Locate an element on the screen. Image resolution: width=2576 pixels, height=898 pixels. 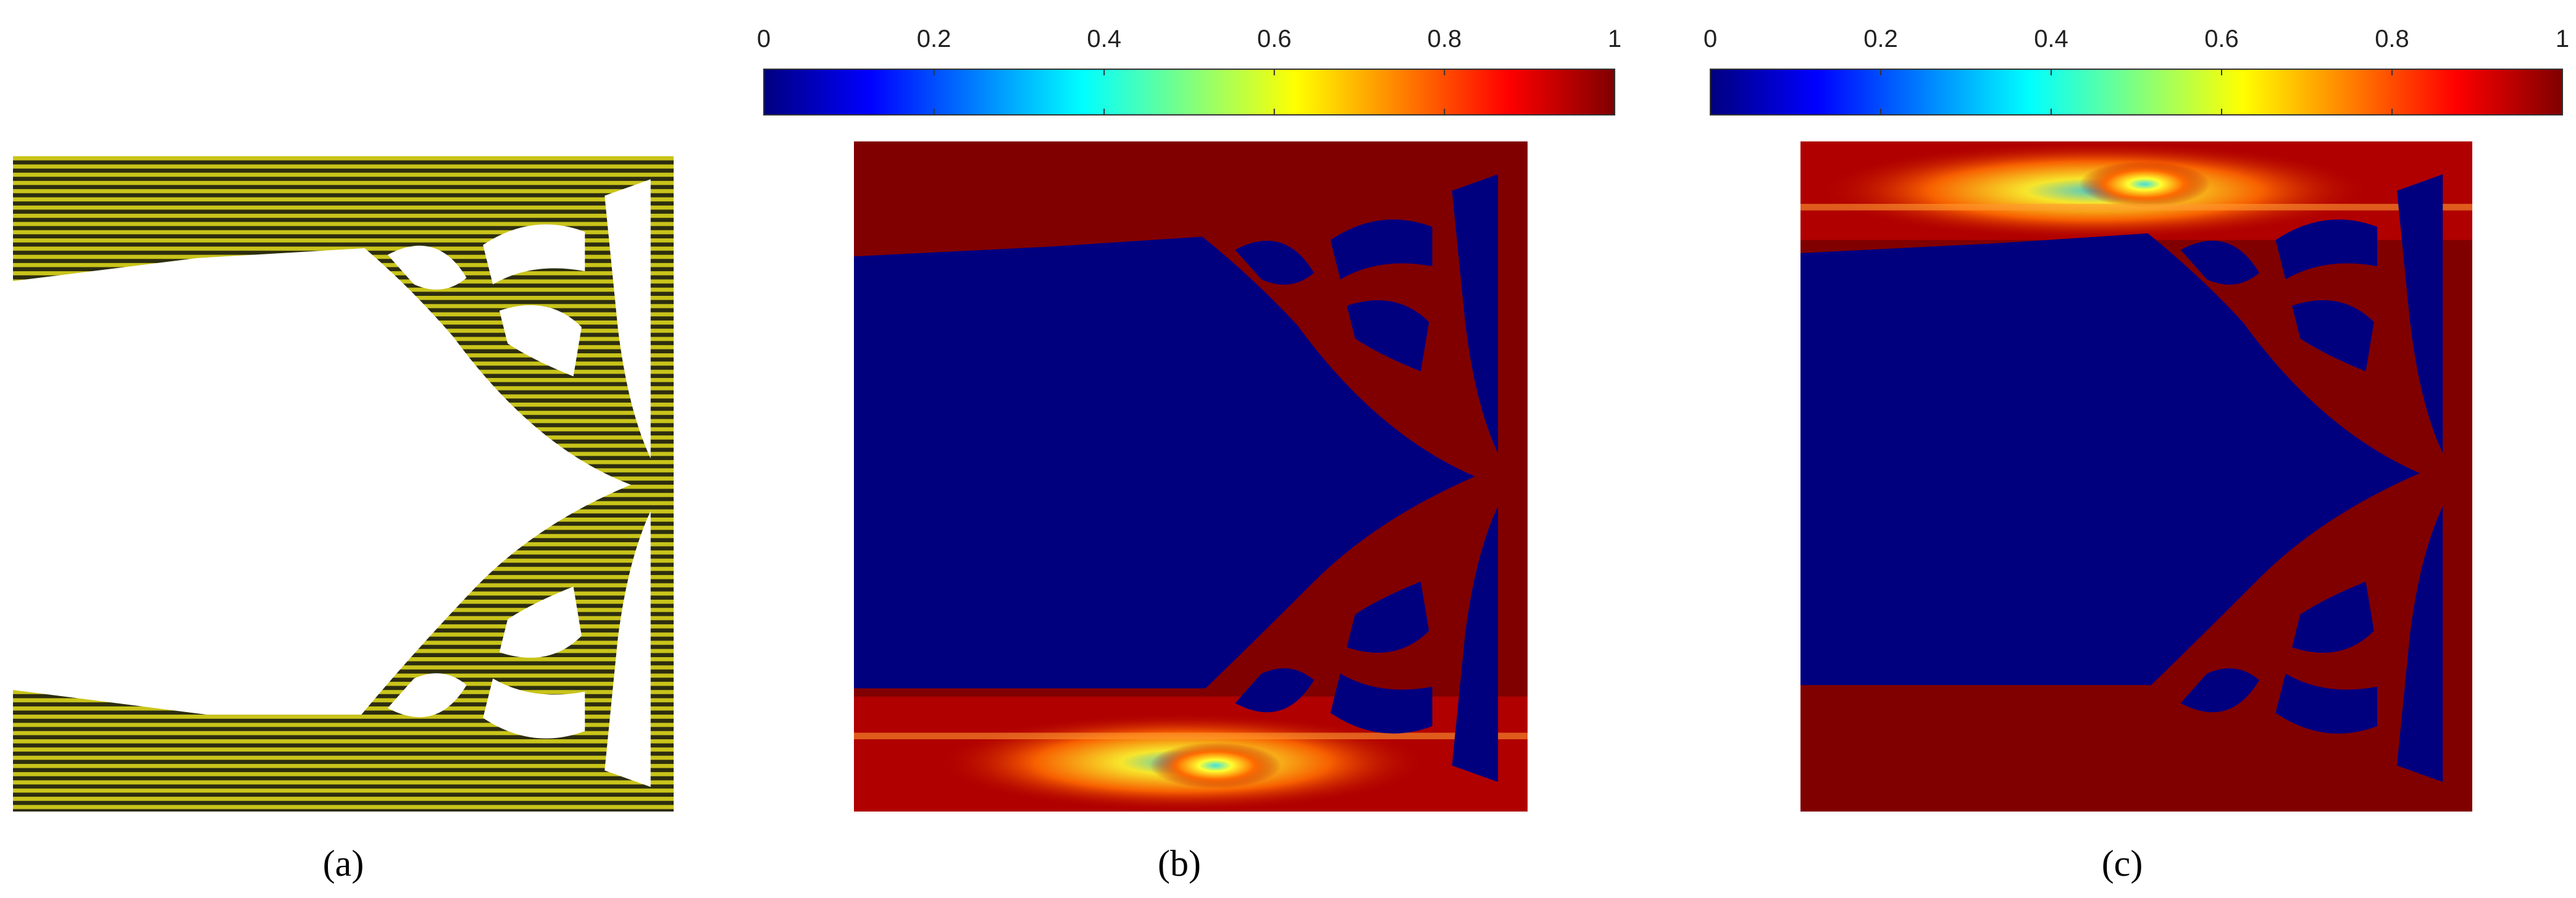
panel-label: (b) is located at coordinates (1179, 863).